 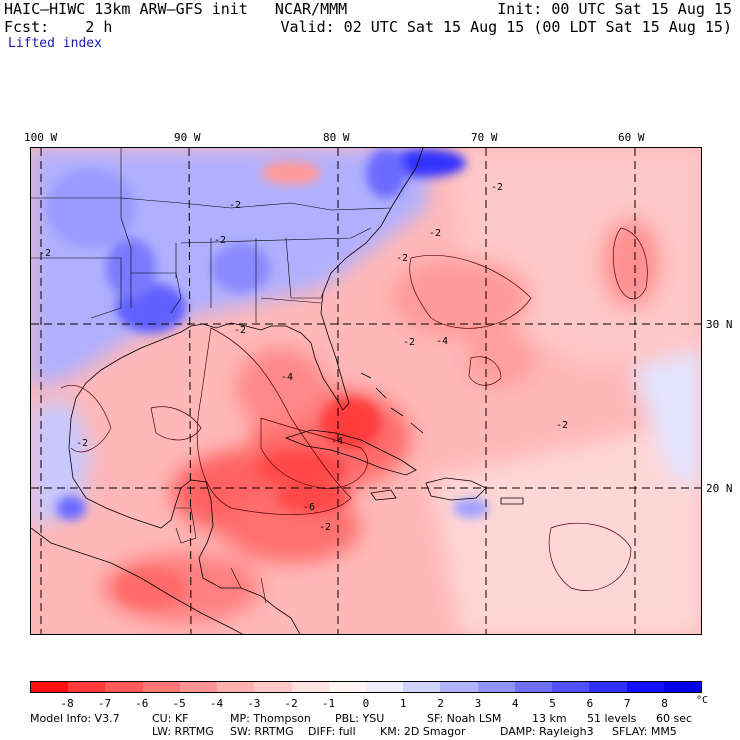 What do you see at coordinates (336, 137) in the screenshot?
I see `lon-label-80w: 80 W` at bounding box center [336, 137].